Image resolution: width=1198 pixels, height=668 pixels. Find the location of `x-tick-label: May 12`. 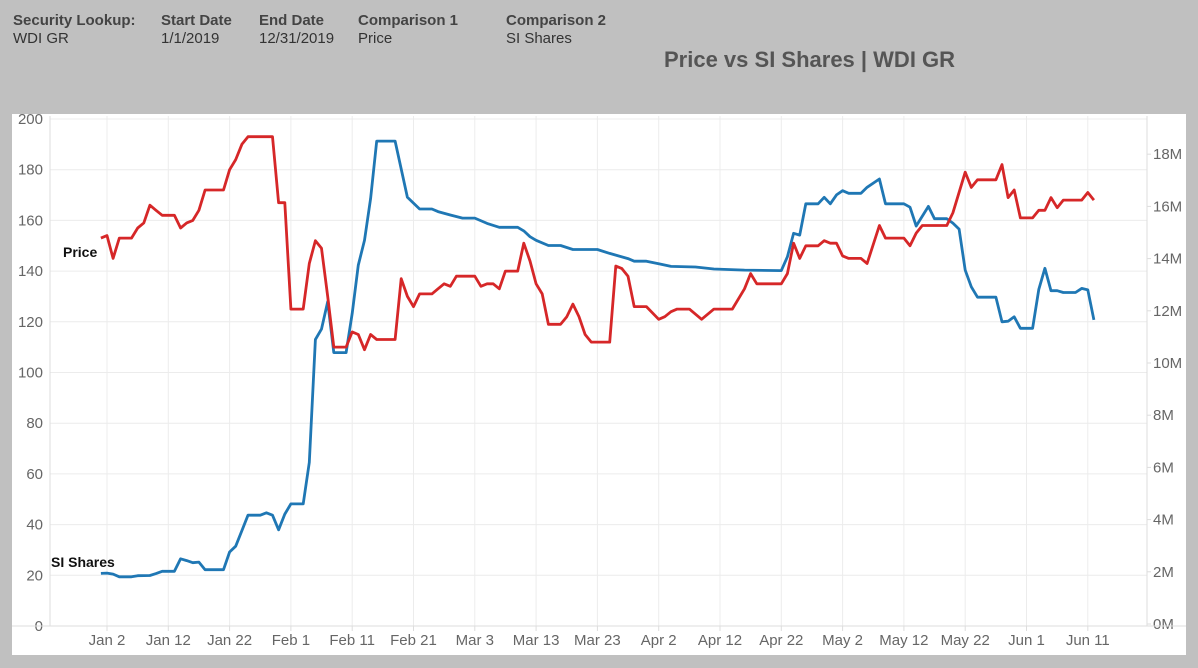

x-tick-label: May 12 is located at coordinates (903, 640).